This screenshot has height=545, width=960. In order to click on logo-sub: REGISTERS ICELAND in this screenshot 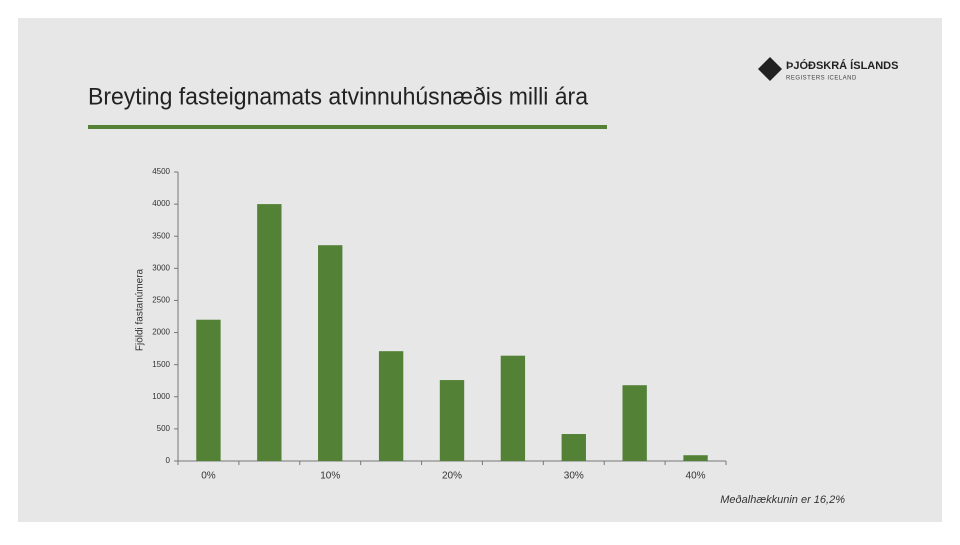, I will do `click(821, 79)`.